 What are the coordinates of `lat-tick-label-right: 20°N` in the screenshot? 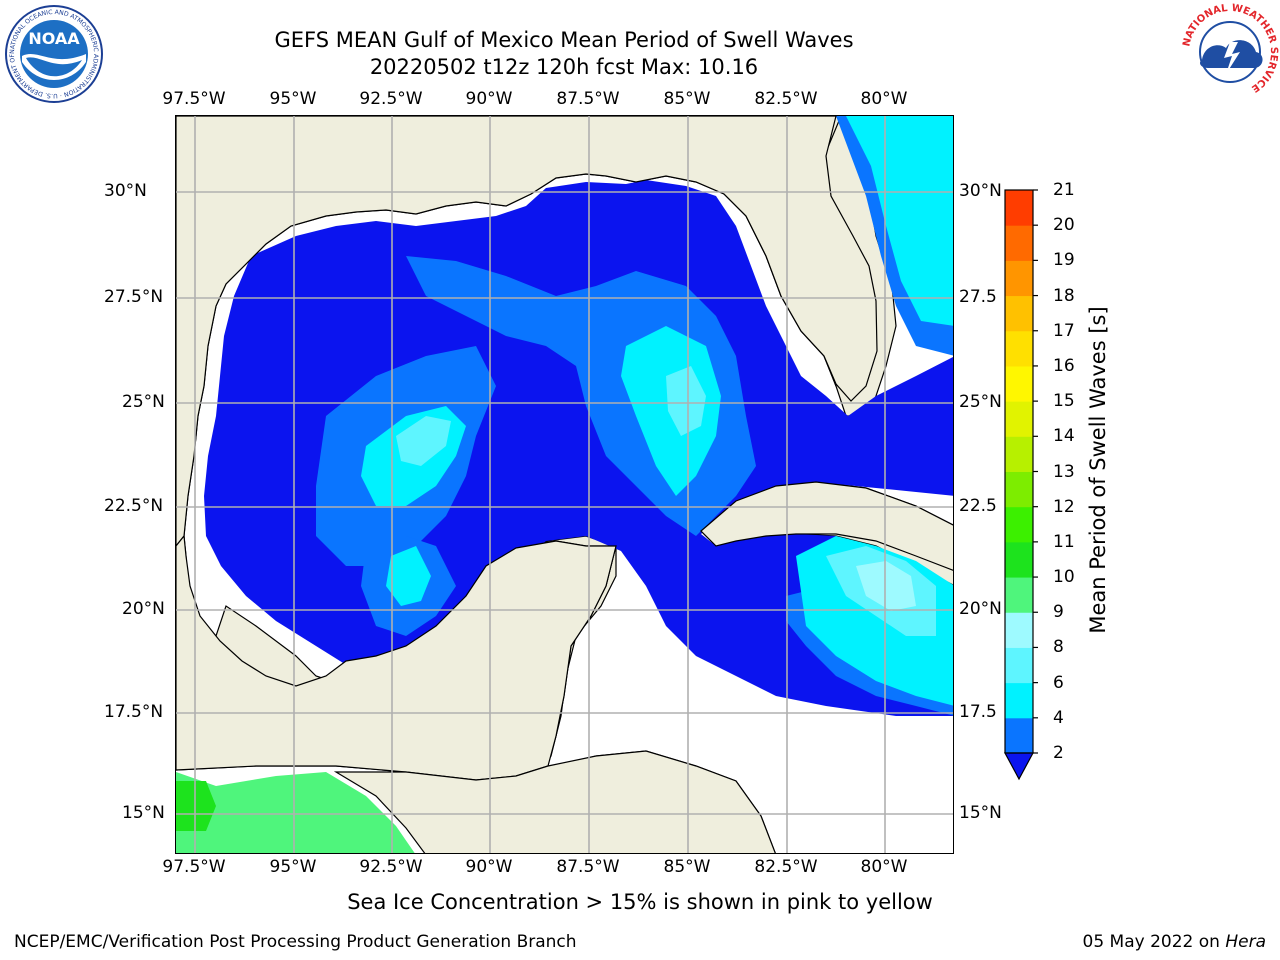 It's located at (980, 609).